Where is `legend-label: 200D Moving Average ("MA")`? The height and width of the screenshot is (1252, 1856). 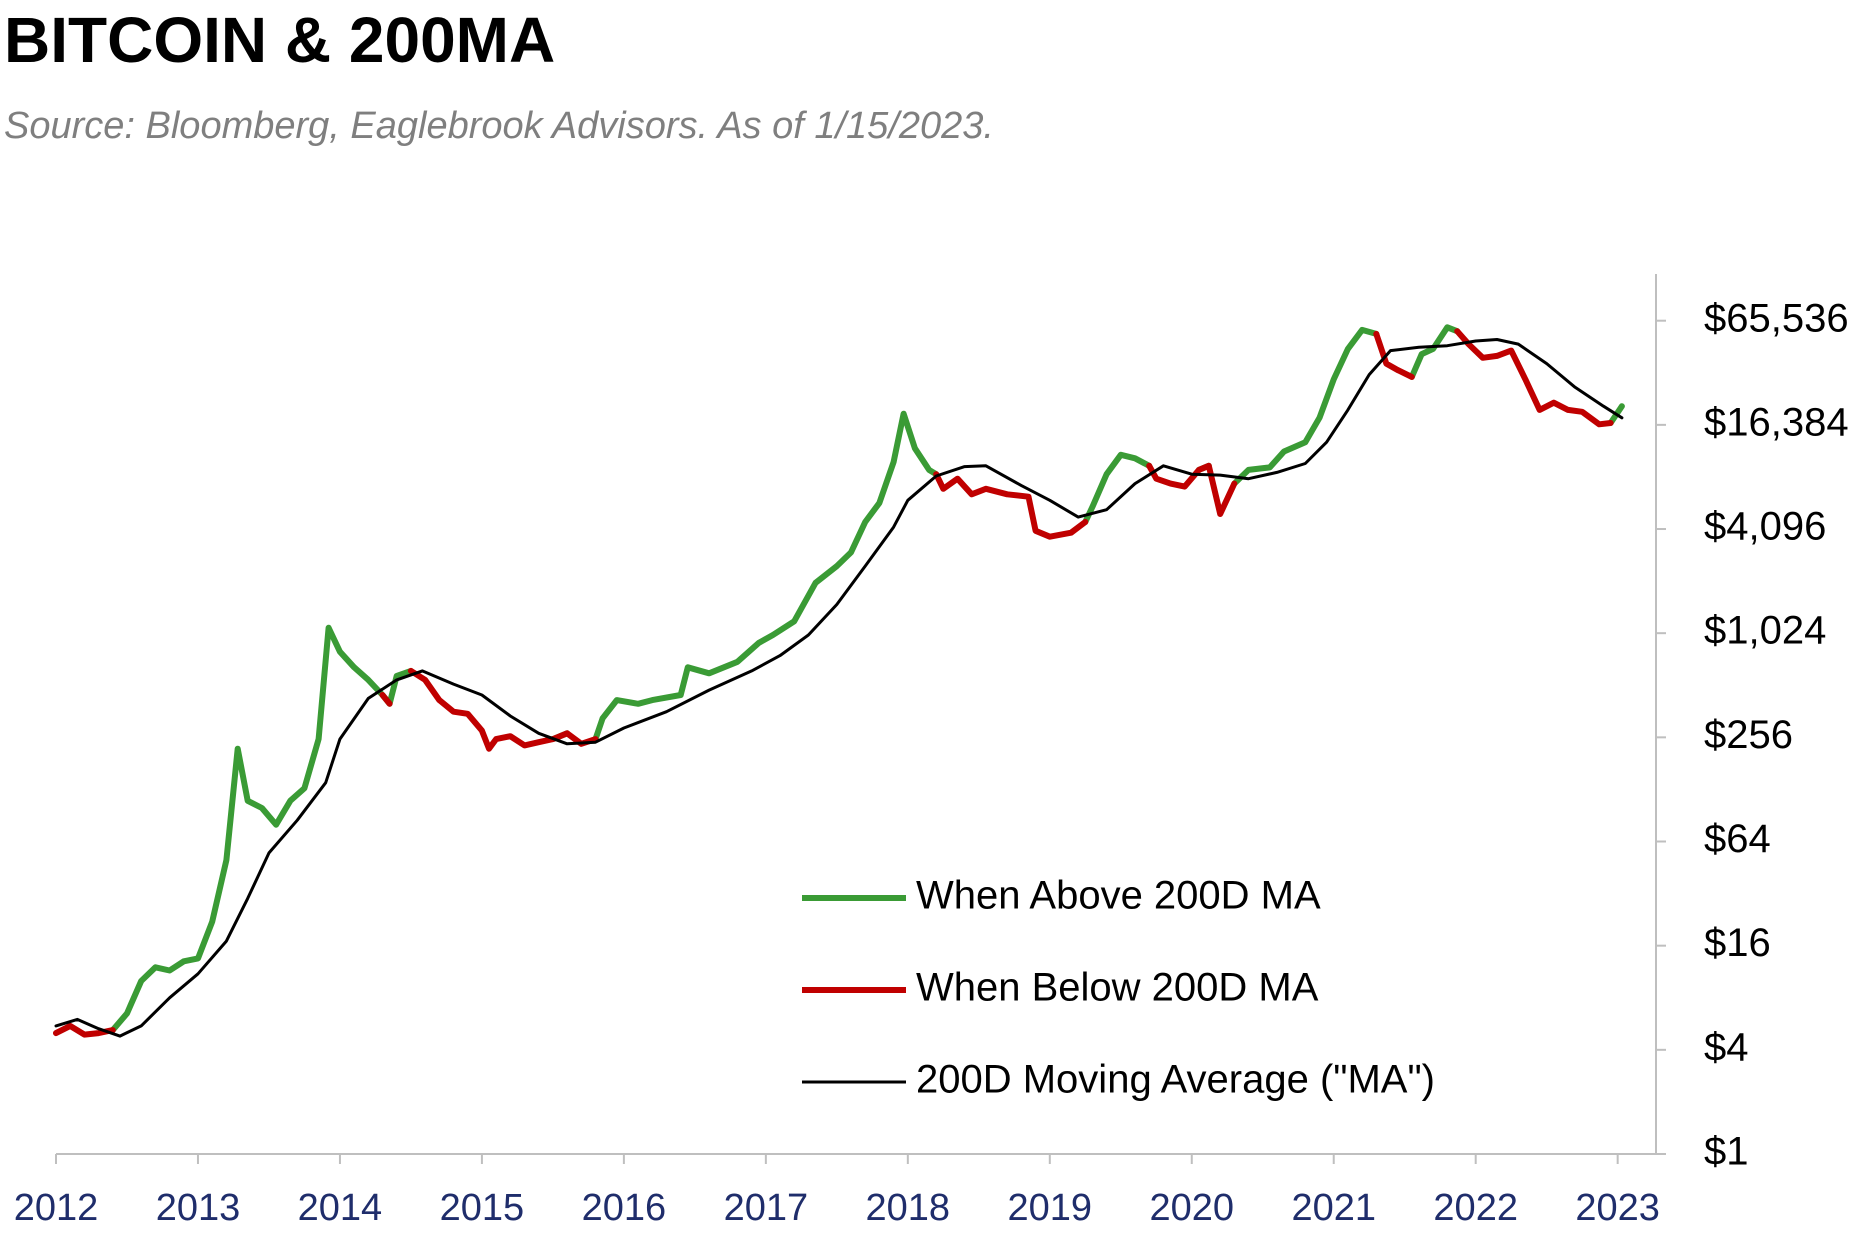 legend-label: 200D Moving Average ("MA") is located at coordinates (1175, 1080).